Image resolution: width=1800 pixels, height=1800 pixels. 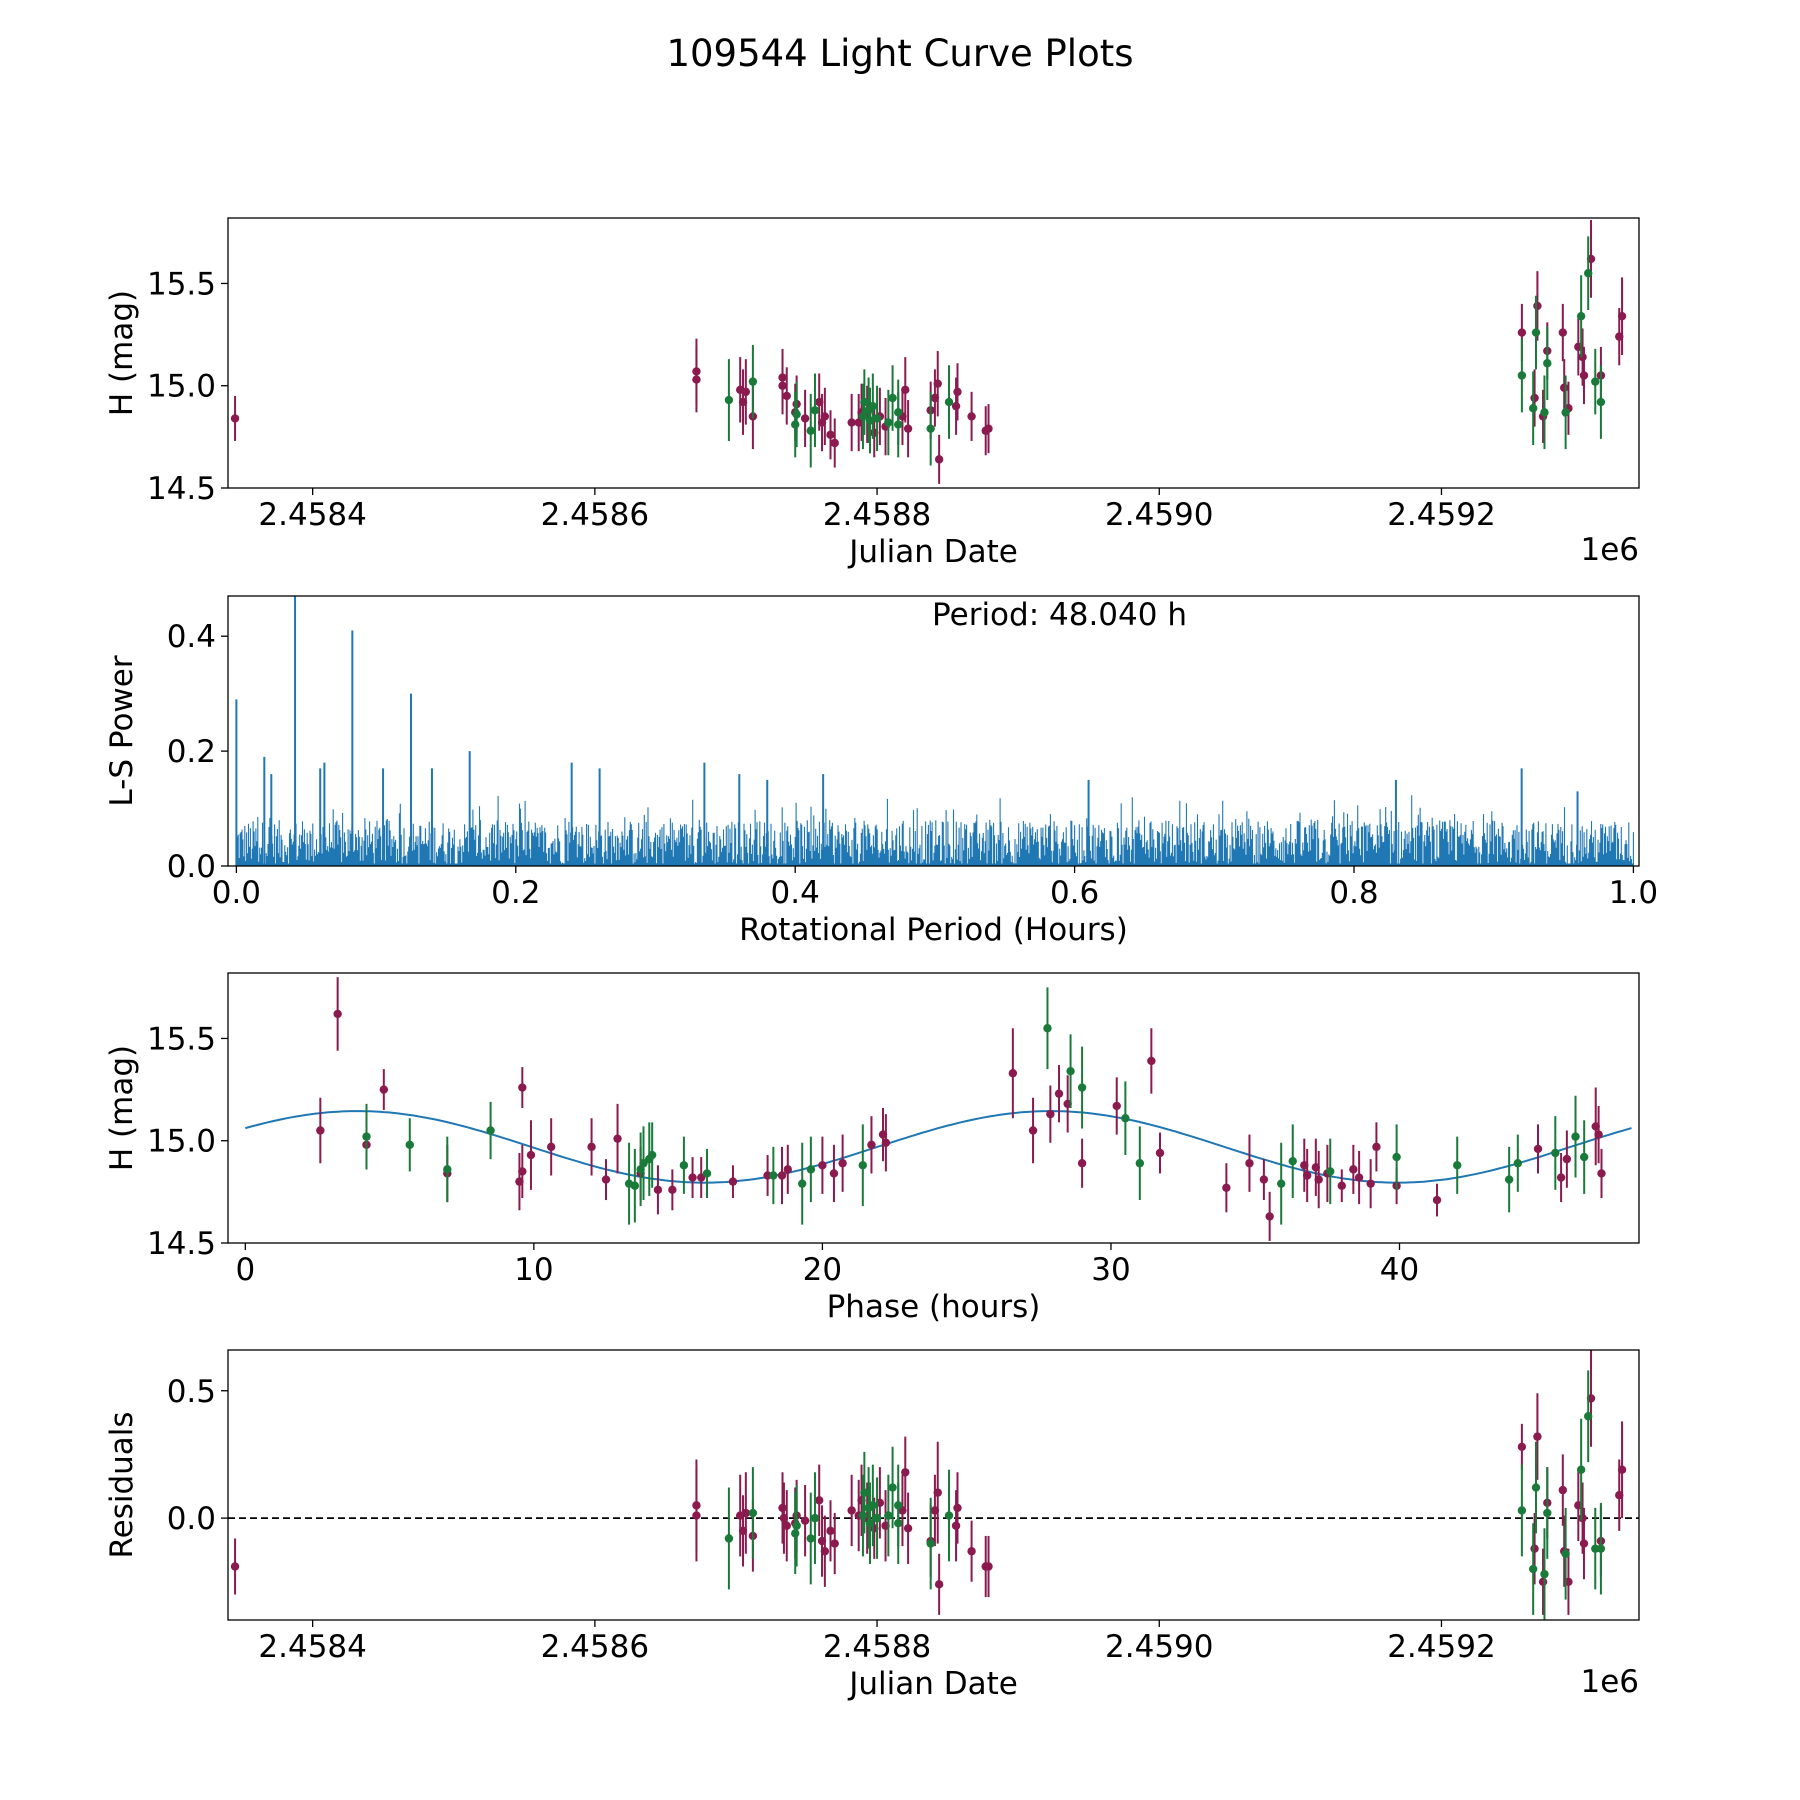 What do you see at coordinates (1353, 893) in the screenshot?
I see `ls-xtick-label: 0.8` at bounding box center [1353, 893].